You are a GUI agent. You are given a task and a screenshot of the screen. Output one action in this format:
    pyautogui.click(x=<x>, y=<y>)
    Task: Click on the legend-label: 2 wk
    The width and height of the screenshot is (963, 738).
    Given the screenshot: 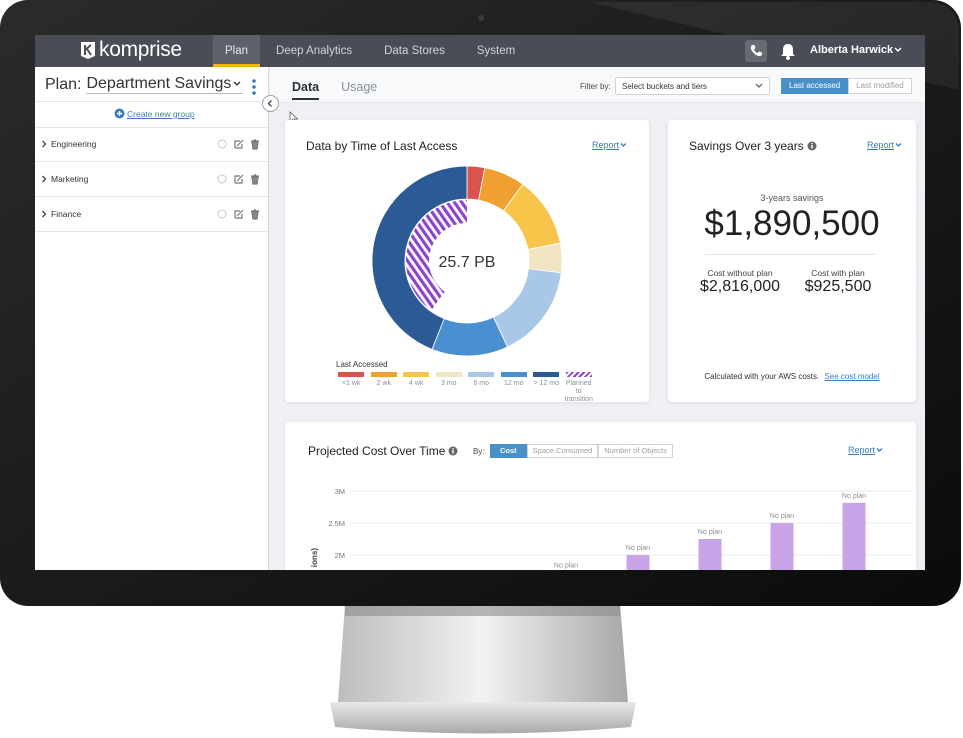 What is the action you would take?
    pyautogui.click(x=383, y=383)
    